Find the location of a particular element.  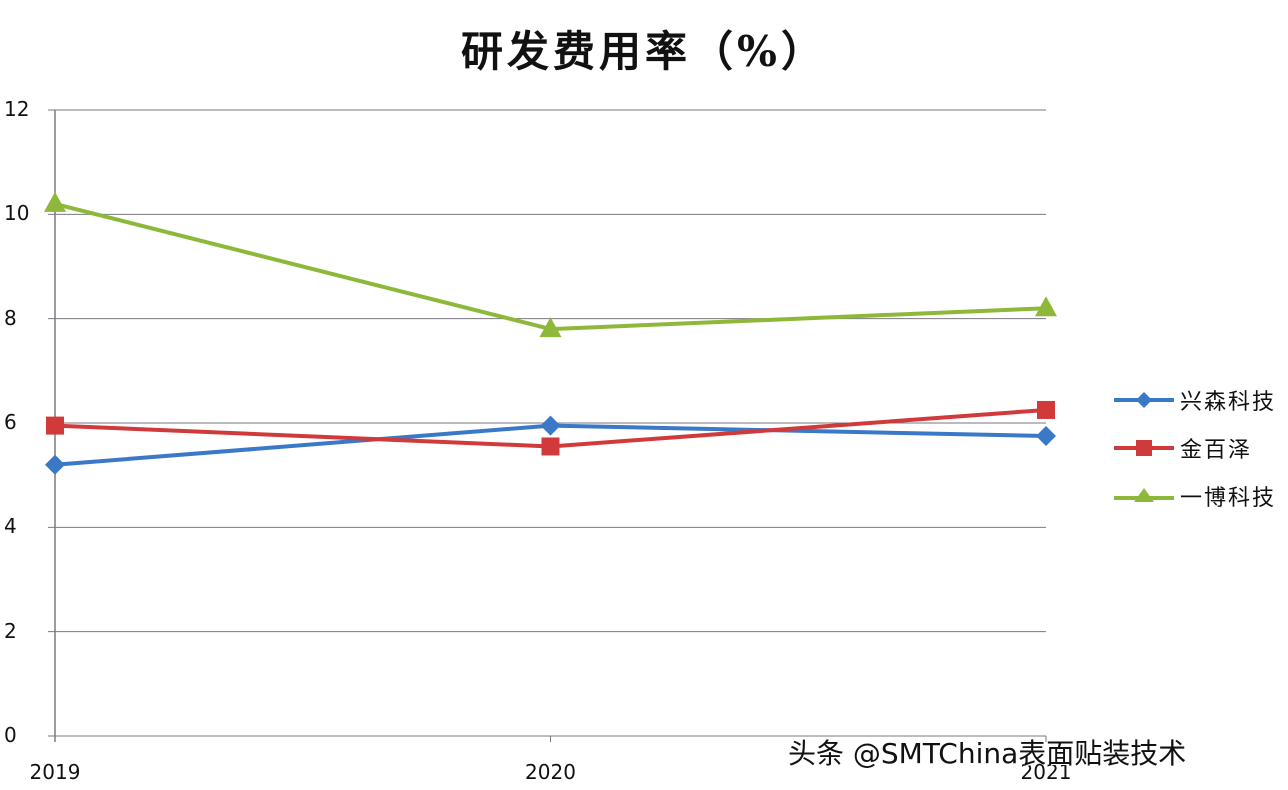

watermark: 头条 @SMTChina表面贴装技术 is located at coordinates (987, 753).